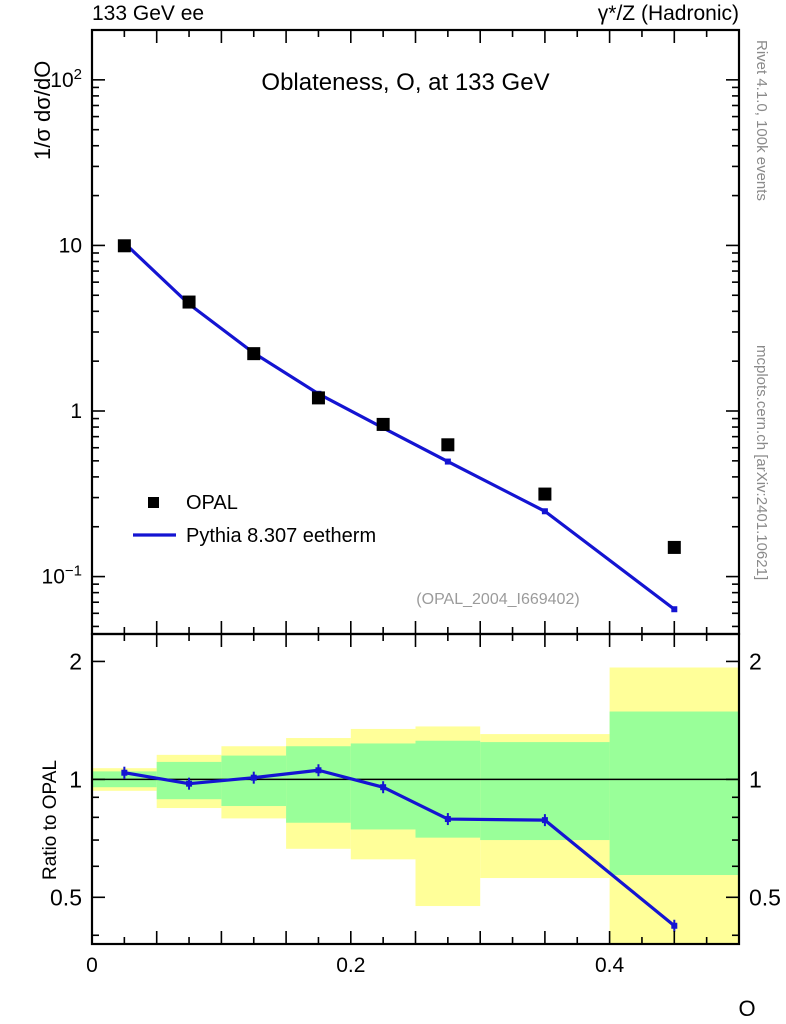  I want to click on main-plot-title: Oblateness, O, at 133 GeV, so click(405, 82).